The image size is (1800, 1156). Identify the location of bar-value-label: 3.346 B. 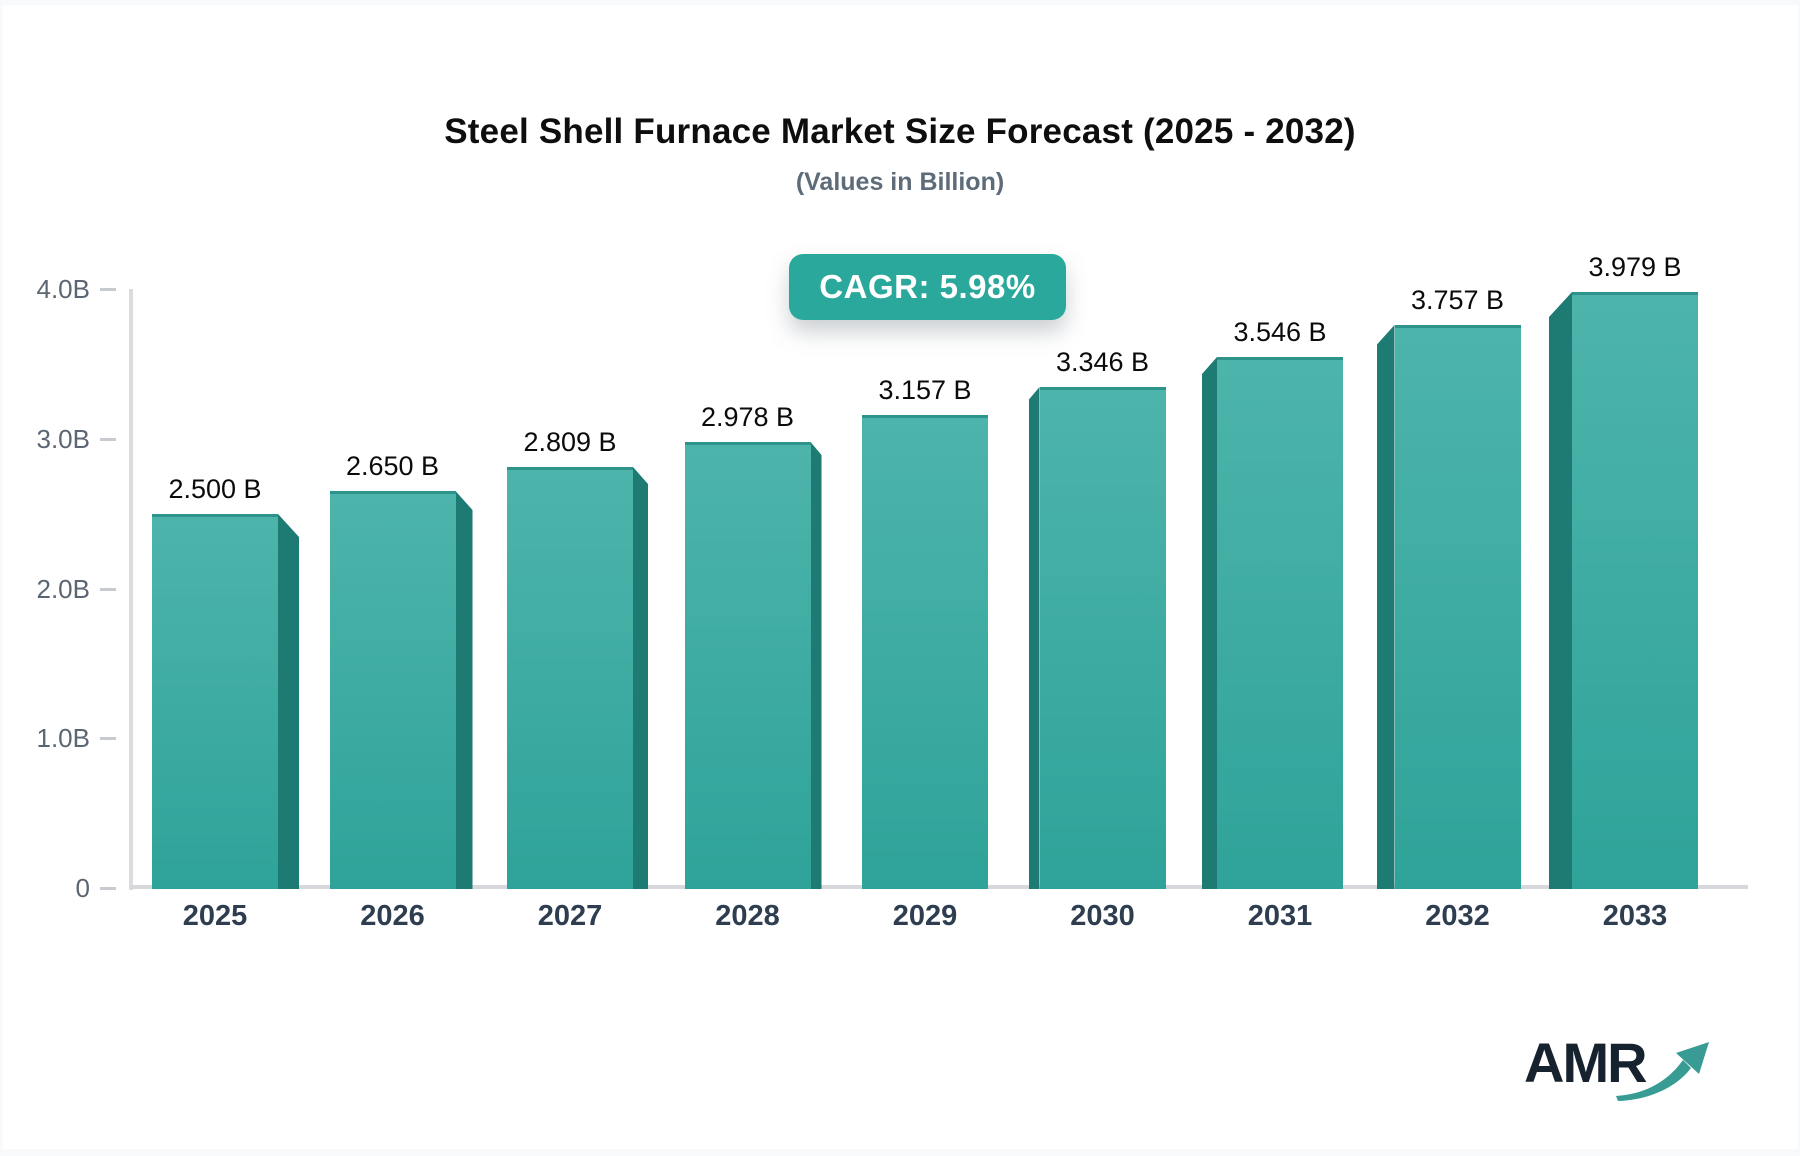
(1102, 362).